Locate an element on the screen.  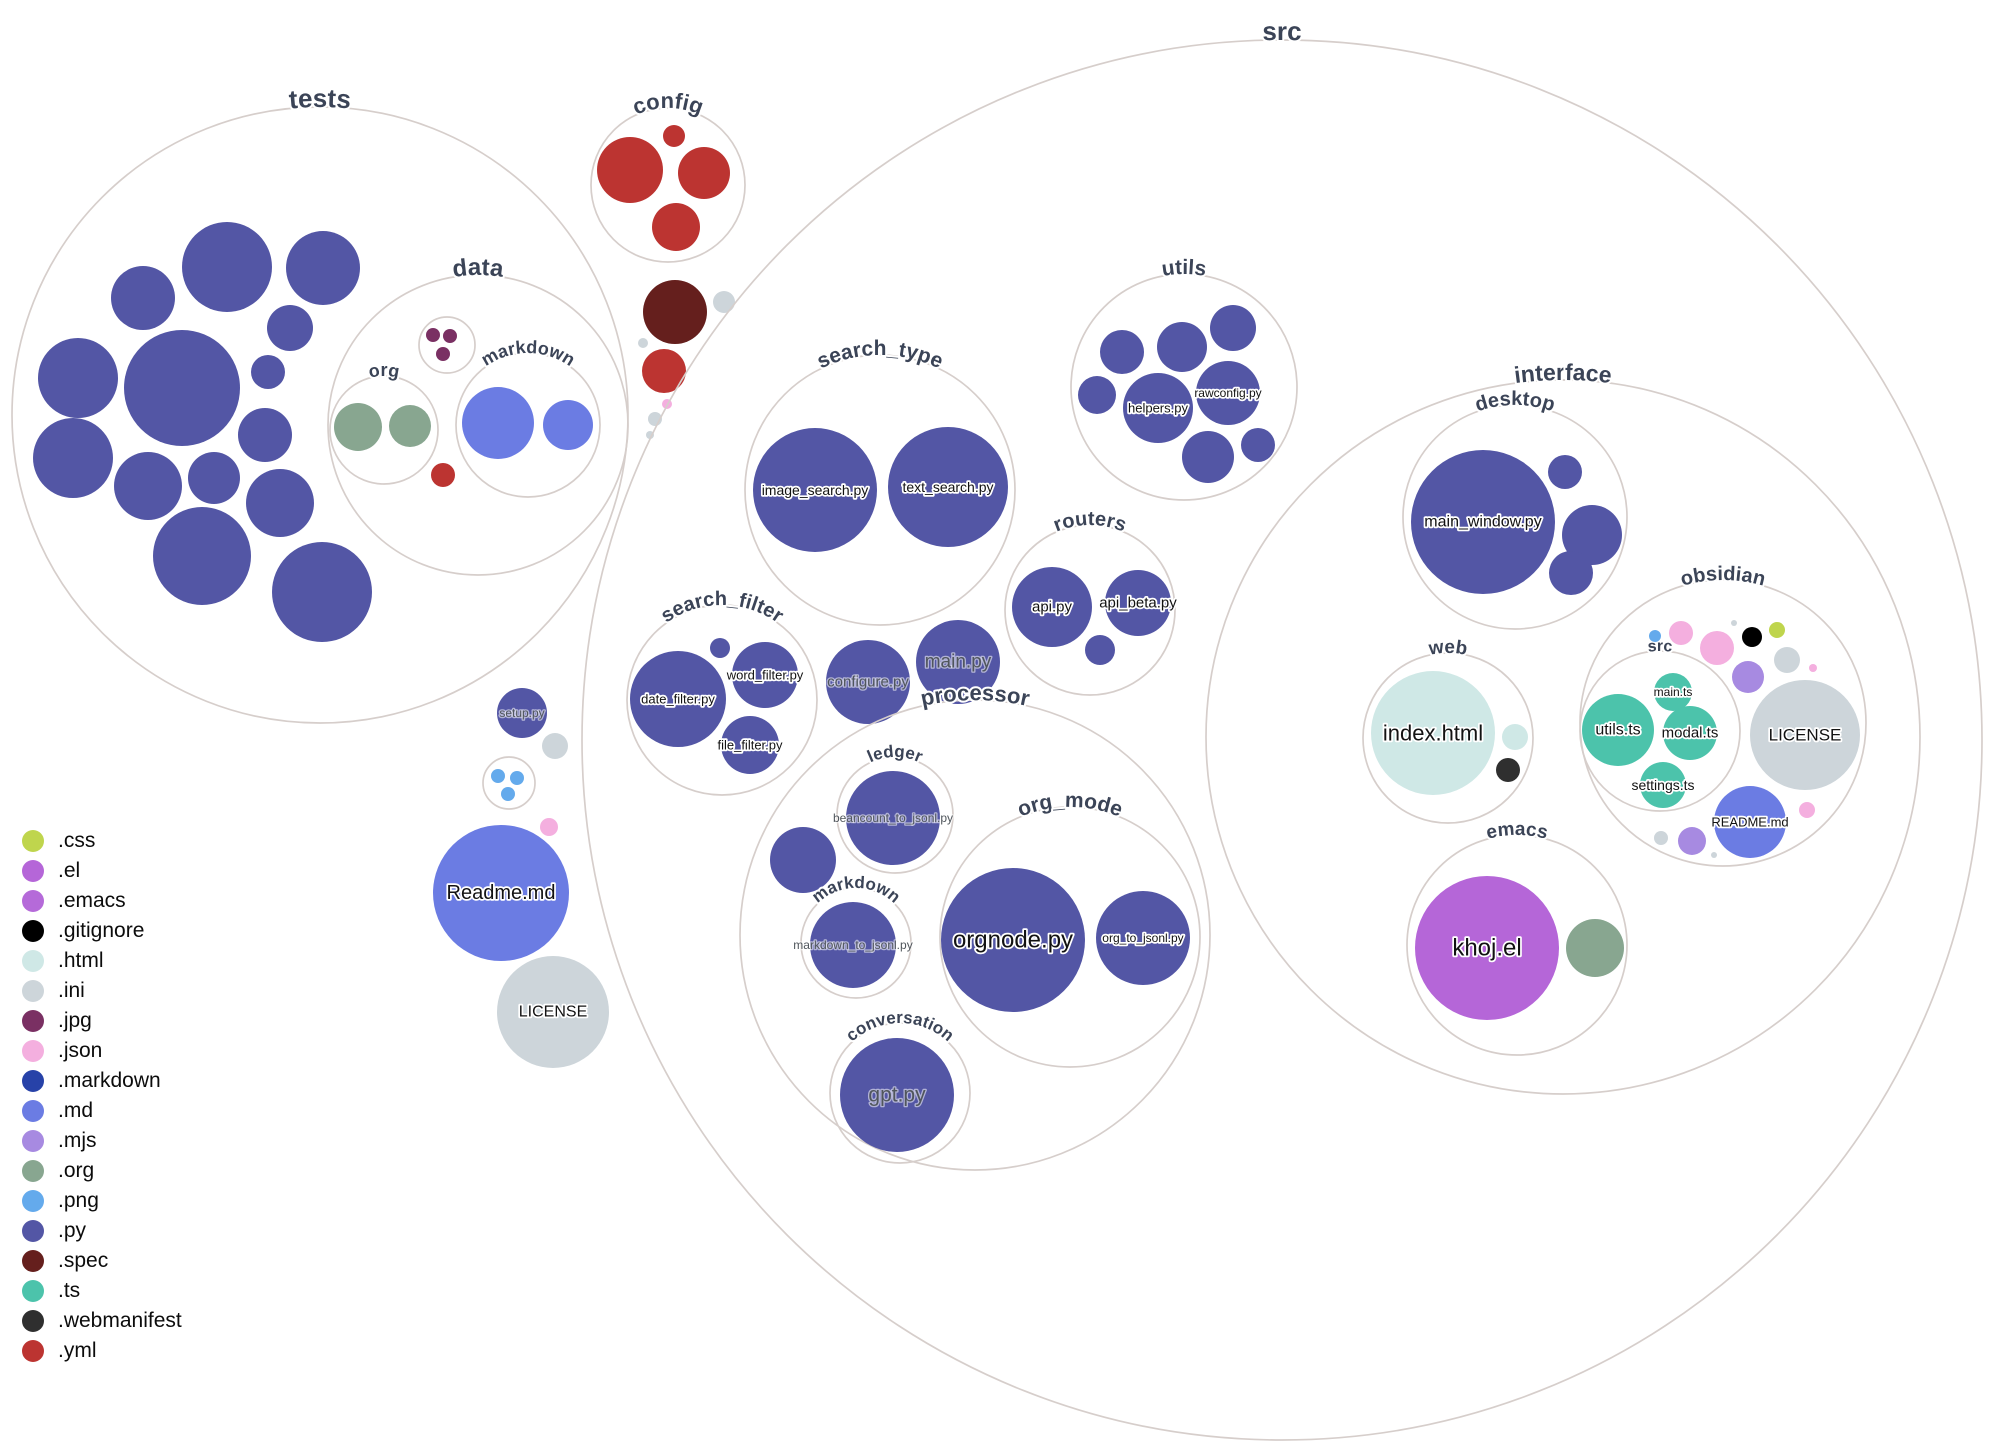
file-text_search.py-circle is located at coordinates (948, 487).